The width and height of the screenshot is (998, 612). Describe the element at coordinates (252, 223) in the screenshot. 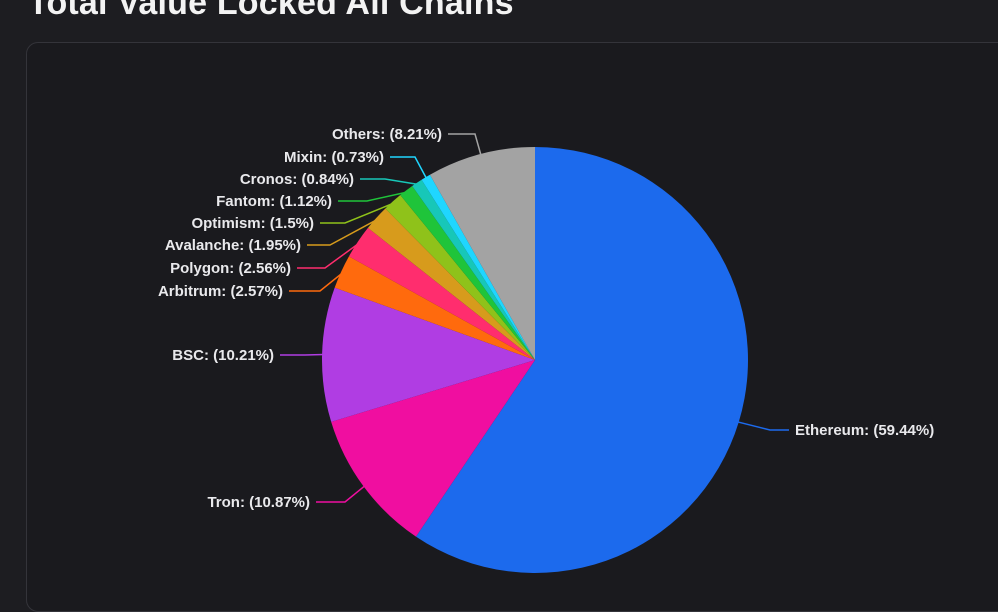

I see `slice-label-optimism: Optimism: (1.5%)` at that location.